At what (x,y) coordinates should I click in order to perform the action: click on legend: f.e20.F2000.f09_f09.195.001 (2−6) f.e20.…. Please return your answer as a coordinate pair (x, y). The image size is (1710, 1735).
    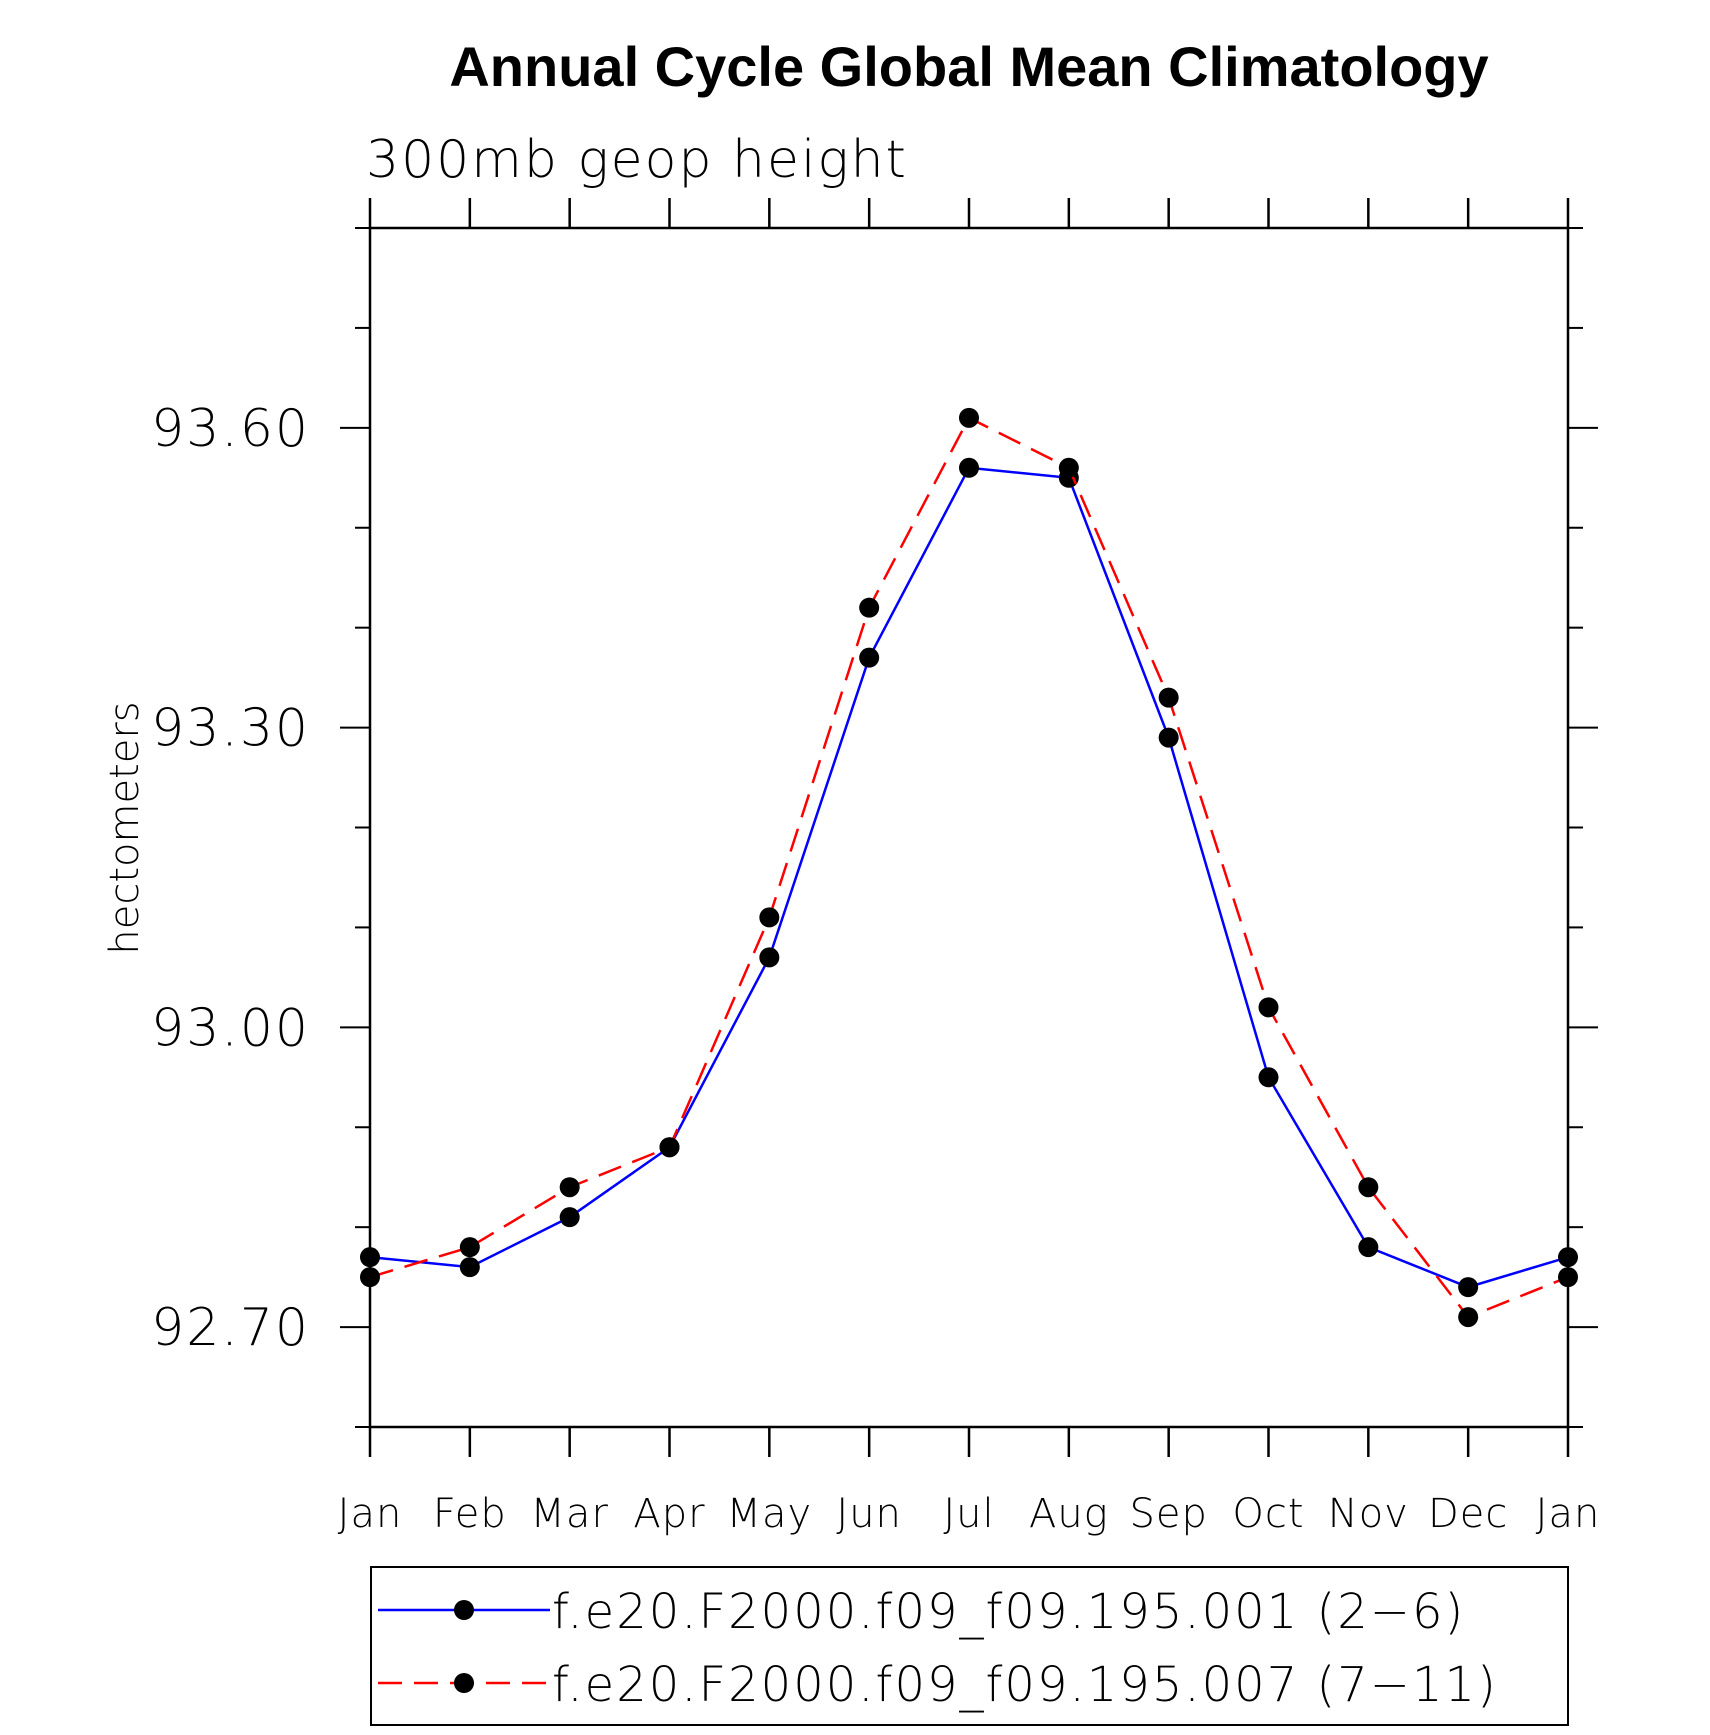
    Looking at the image, I should click on (969, 1646).